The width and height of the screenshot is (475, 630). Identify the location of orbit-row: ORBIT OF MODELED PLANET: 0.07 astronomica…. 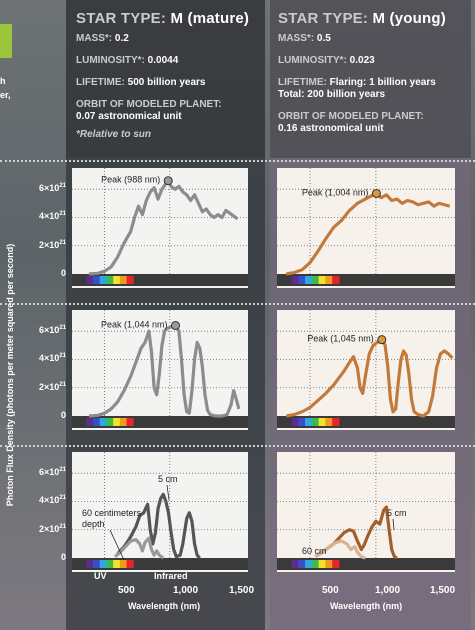
(162, 111).